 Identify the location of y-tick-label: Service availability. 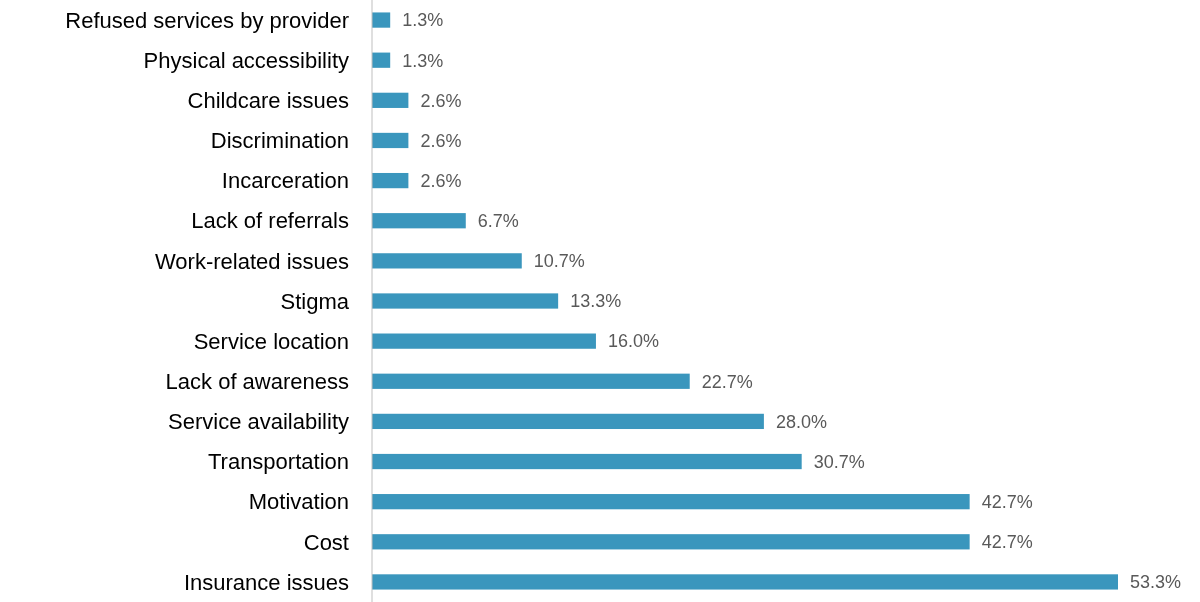
(258, 422).